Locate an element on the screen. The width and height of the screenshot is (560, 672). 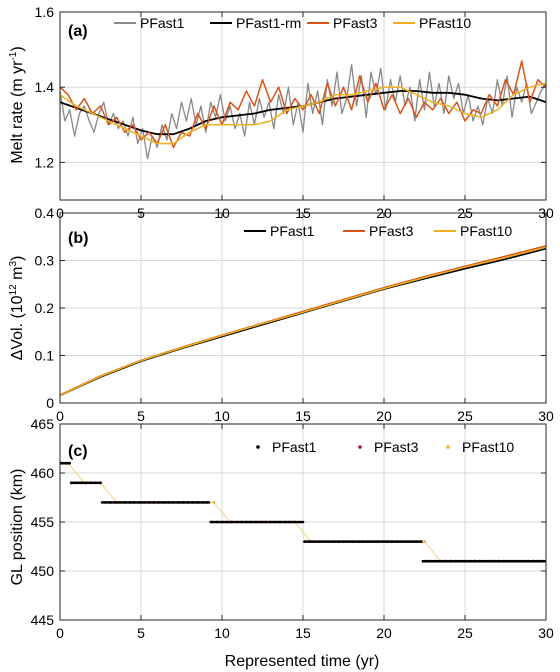
y-tick-label: 0 is located at coordinates (50, 403).